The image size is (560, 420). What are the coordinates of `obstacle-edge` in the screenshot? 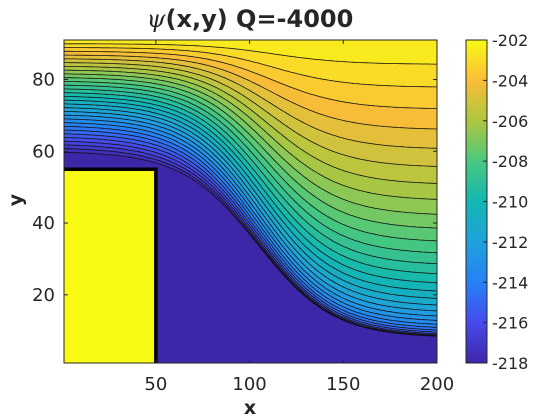 It's located at (111, 265).